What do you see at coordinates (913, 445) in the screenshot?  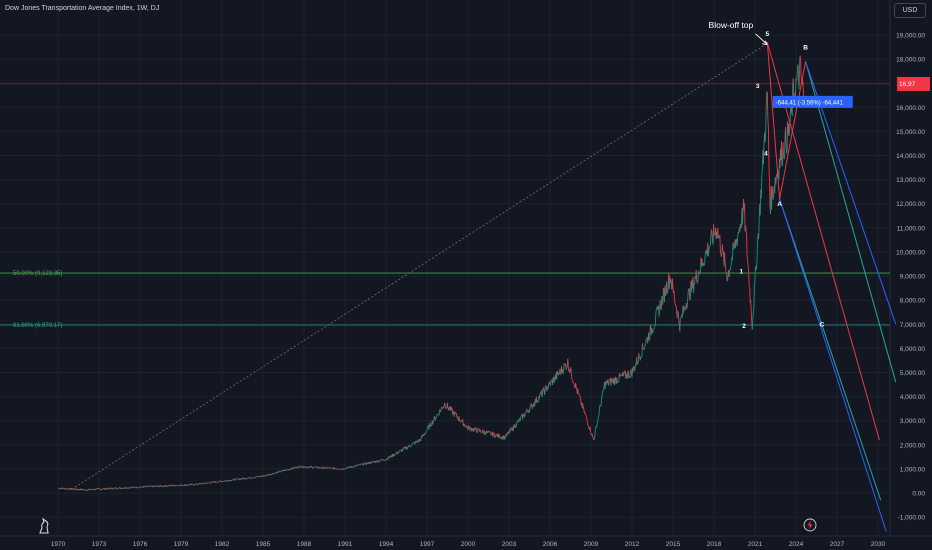 I see `y-tick-label: 2,000.00` at bounding box center [913, 445].